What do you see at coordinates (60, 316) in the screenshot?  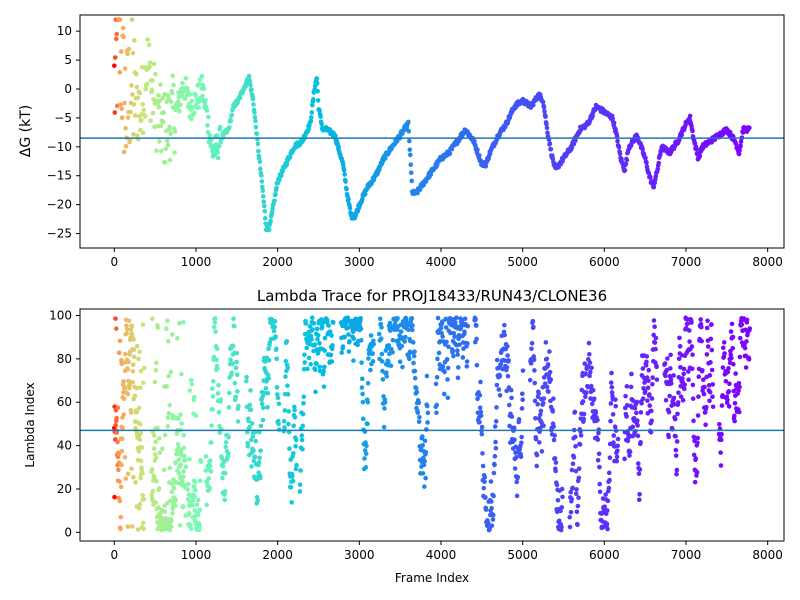 I see `lambda-y-tick-label: 100` at bounding box center [60, 316].